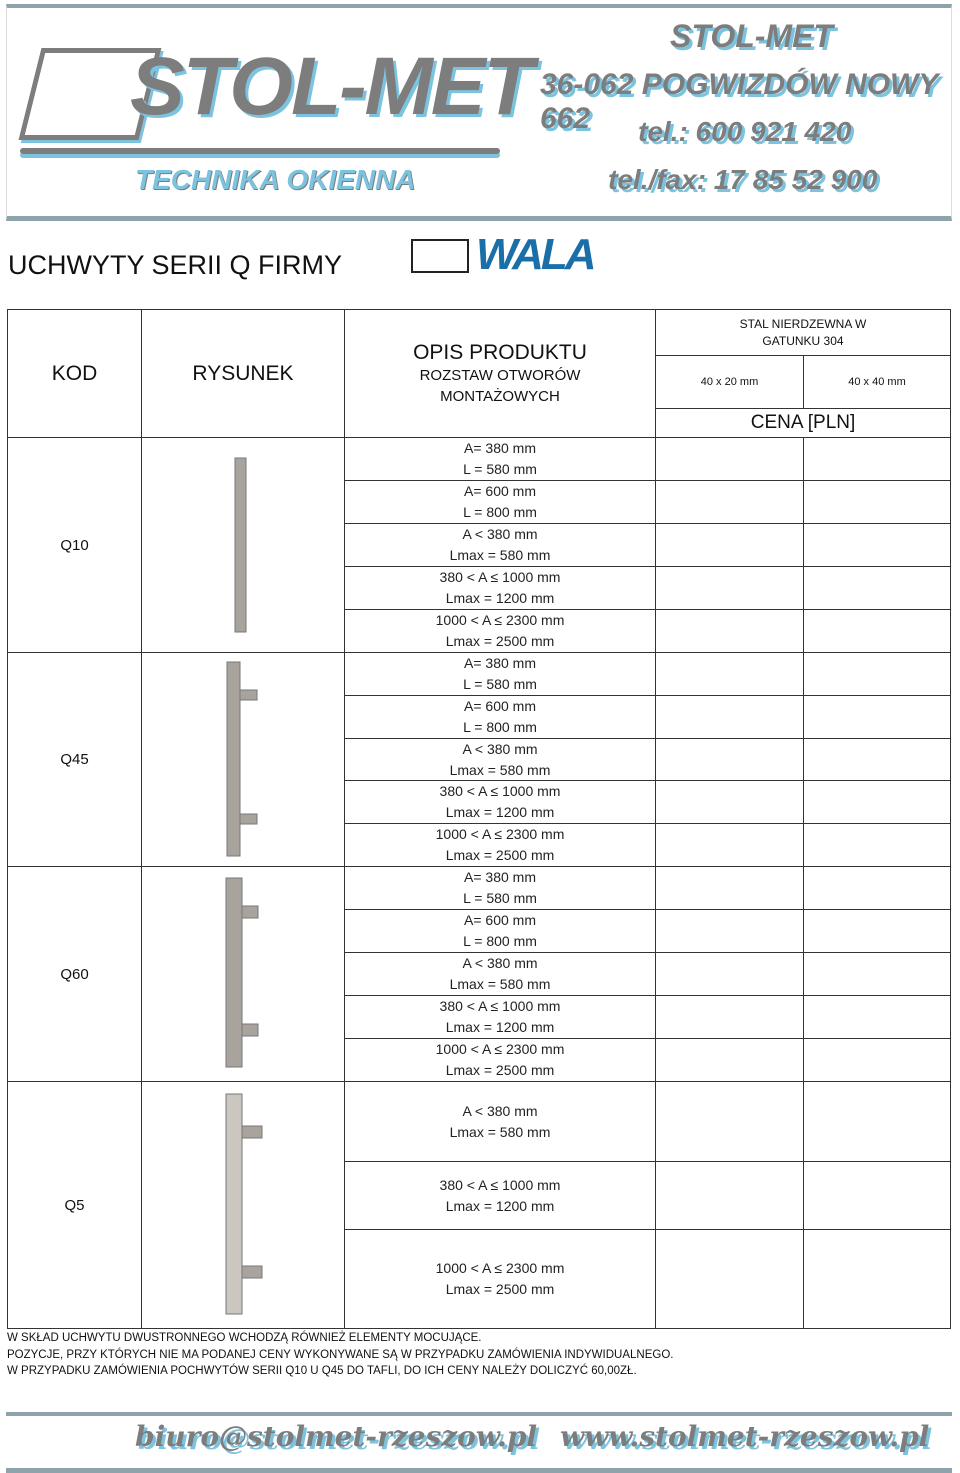  I want to click on brand: WALA, so click(536, 254).